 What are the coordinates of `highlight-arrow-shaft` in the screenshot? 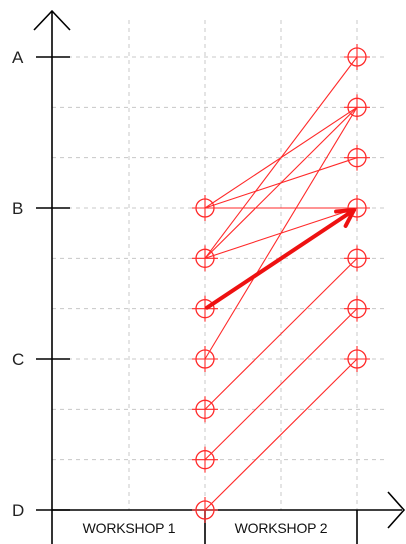 It's located at (280, 259).